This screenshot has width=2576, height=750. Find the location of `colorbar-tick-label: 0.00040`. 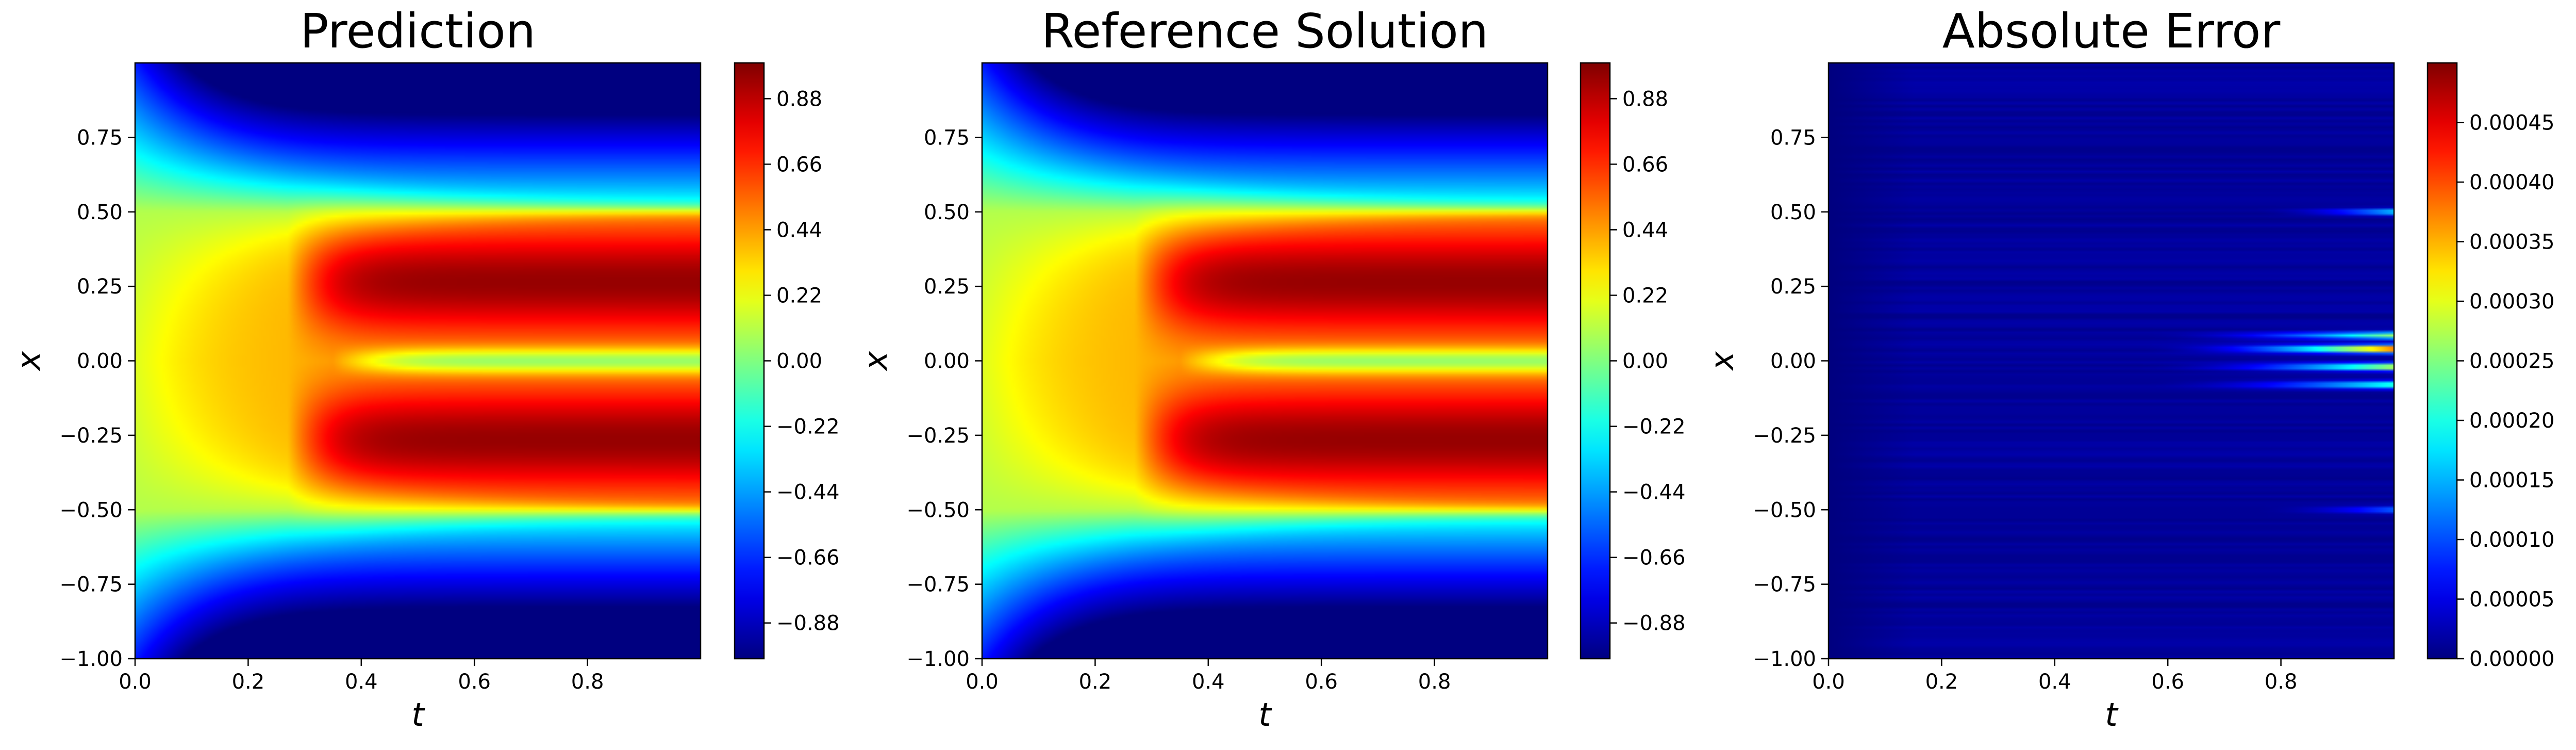

colorbar-tick-label: 0.00040 is located at coordinates (2512, 182).